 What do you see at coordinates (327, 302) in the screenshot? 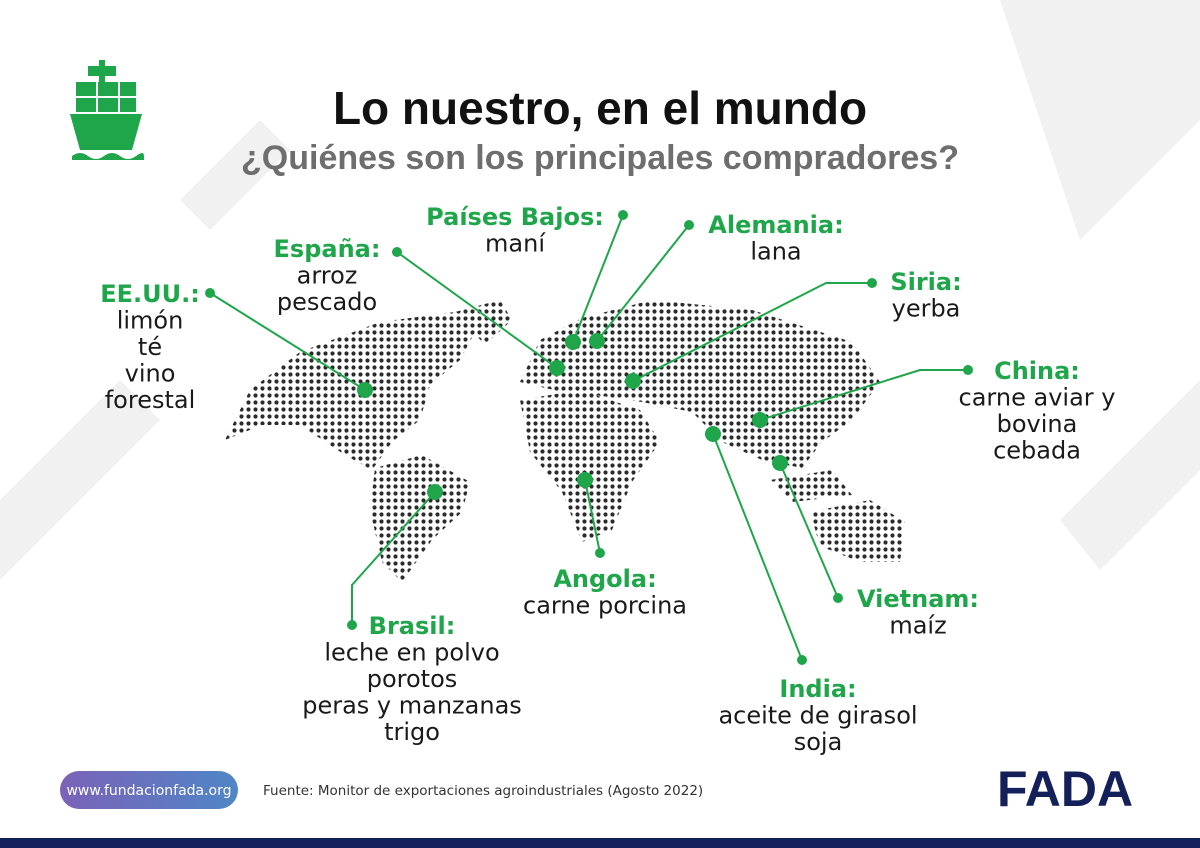
I see `product: pescado` at bounding box center [327, 302].